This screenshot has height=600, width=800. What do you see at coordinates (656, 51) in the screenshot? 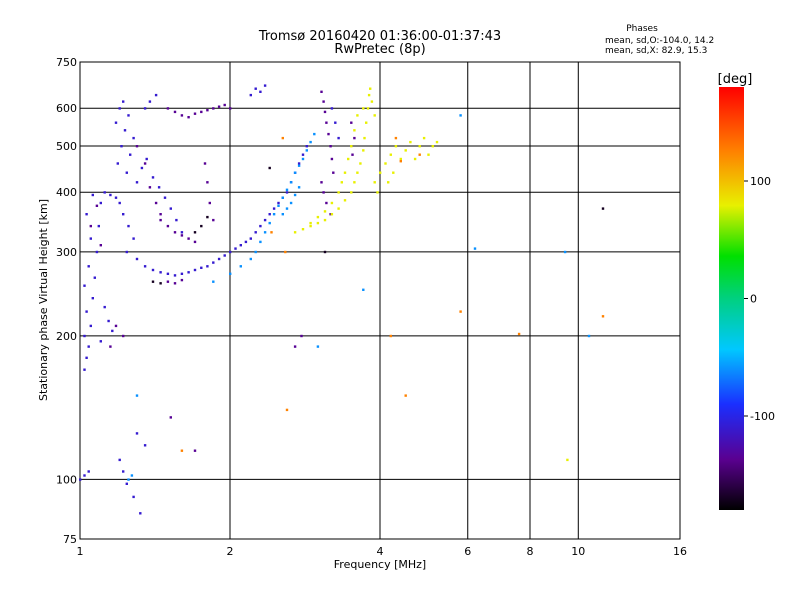
I see `stats-line-x: mean, sd,X: 82.9, 15.3` at bounding box center [656, 51].